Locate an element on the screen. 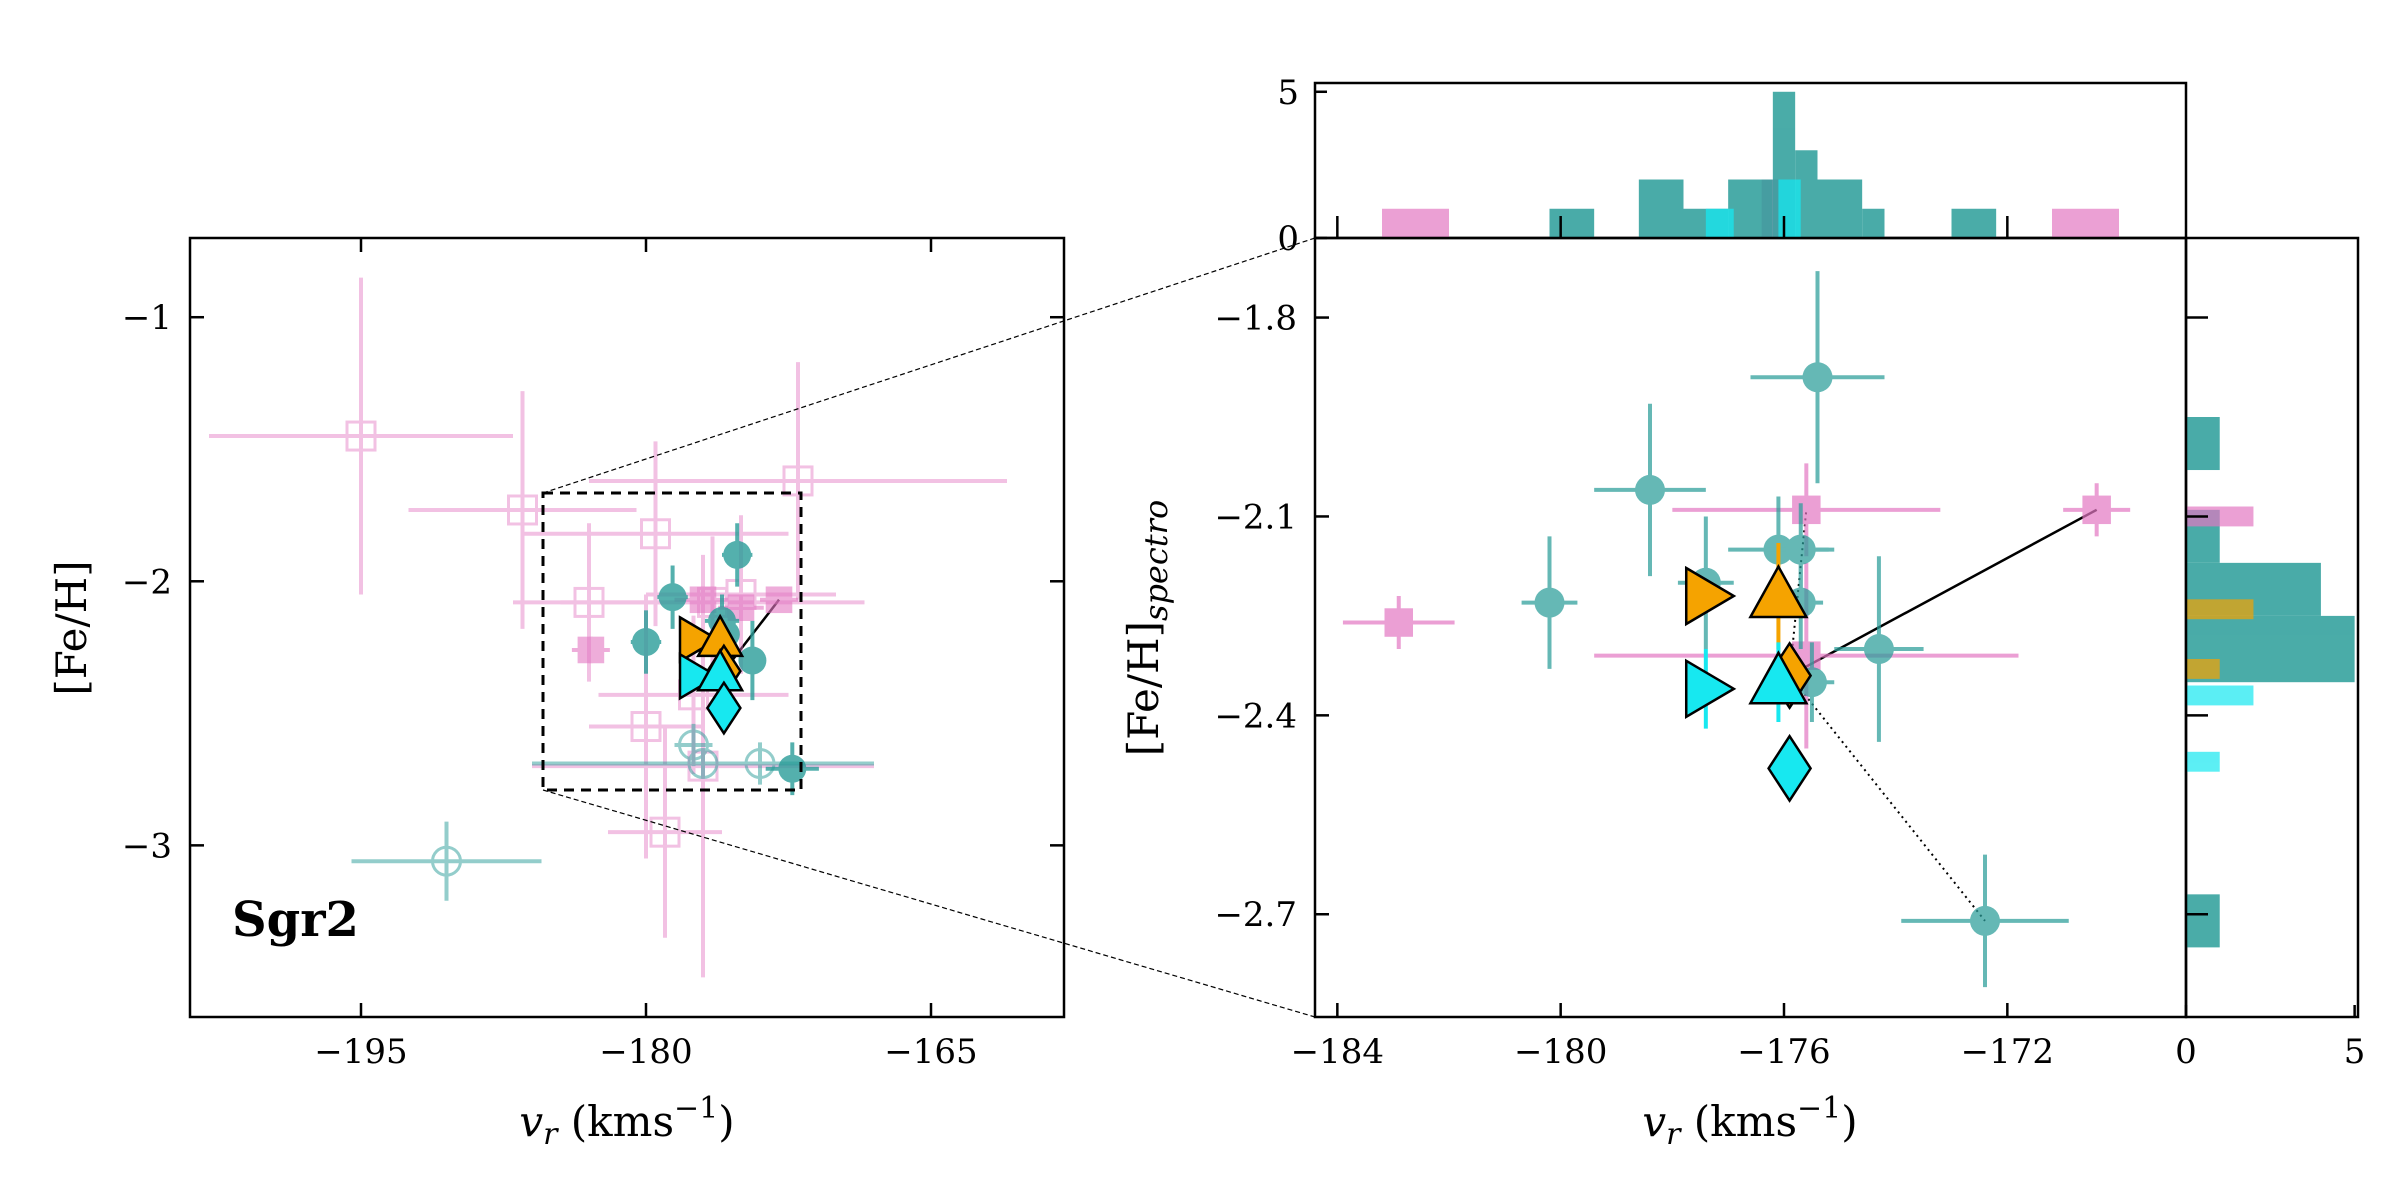 The height and width of the screenshot is (1200, 2400). top-histogram-bars is located at coordinates (1750, 164).